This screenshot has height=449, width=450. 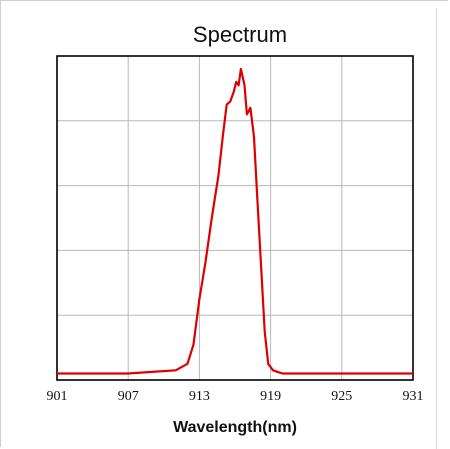 I want to click on x-tick-label: 925, so click(x=341, y=396).